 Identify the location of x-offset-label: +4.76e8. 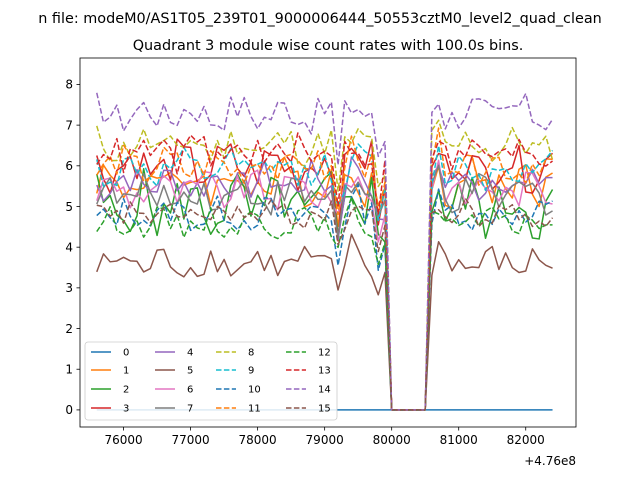
(550, 461).